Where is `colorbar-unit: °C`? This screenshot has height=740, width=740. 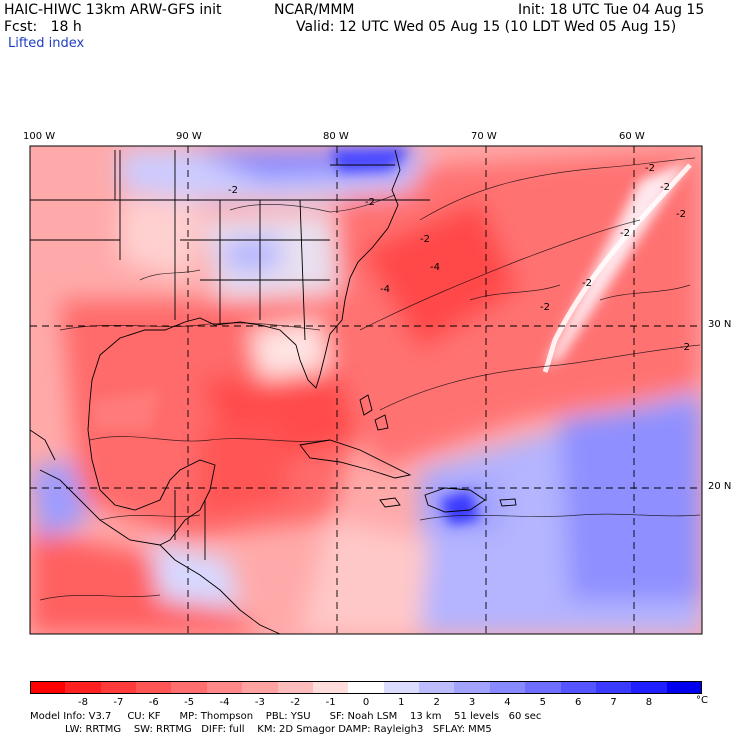 colorbar-unit: °C is located at coordinates (702, 700).